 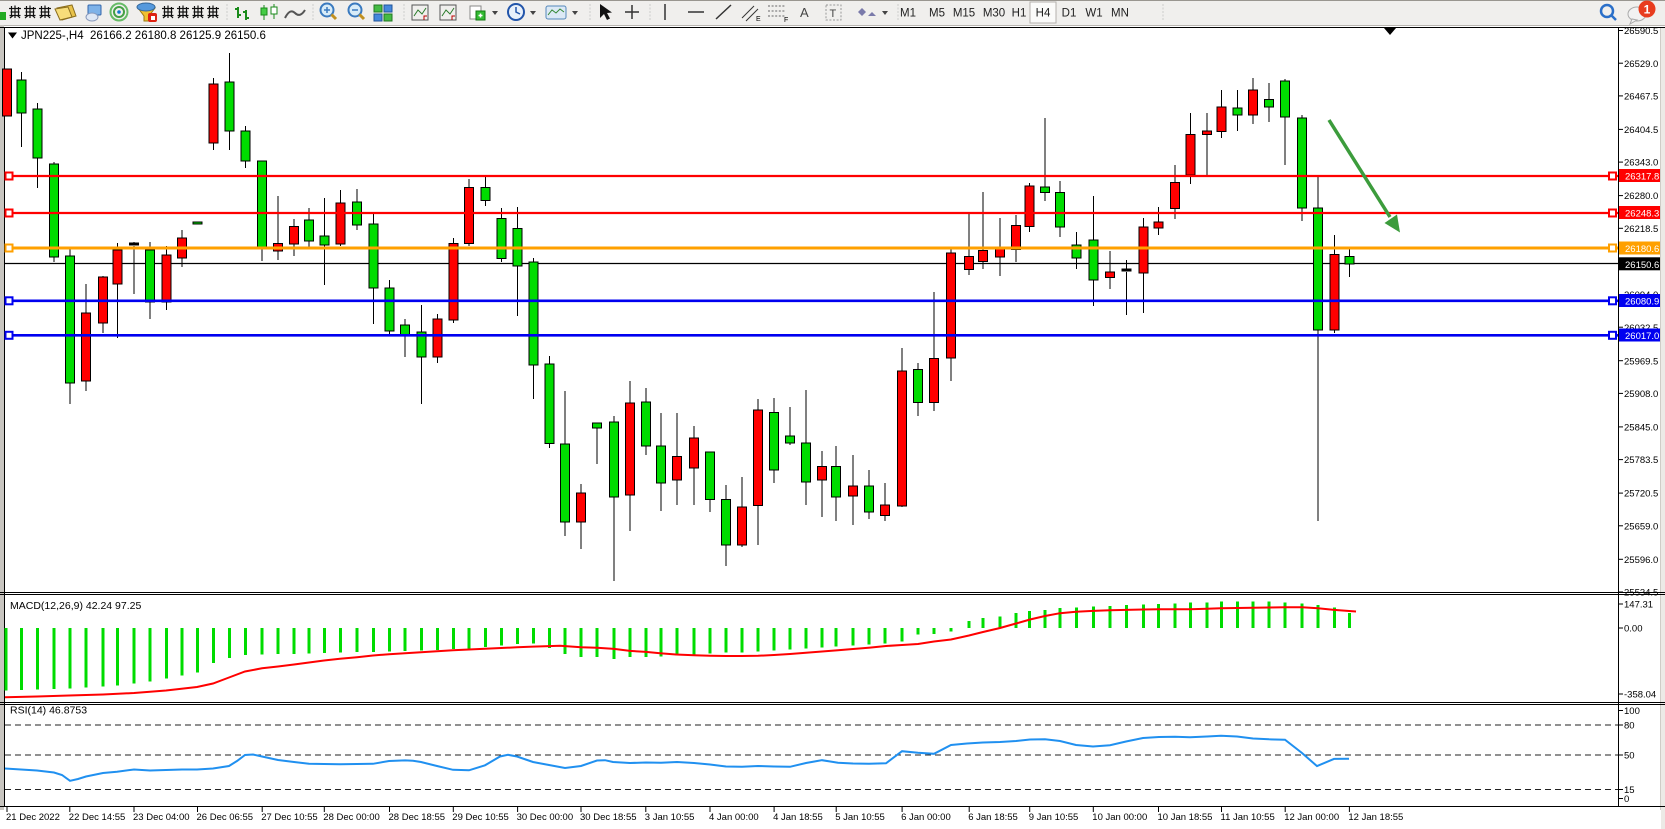 What do you see at coordinates (1069, 14) in the screenshot?
I see `svg-text: D1` at bounding box center [1069, 14].